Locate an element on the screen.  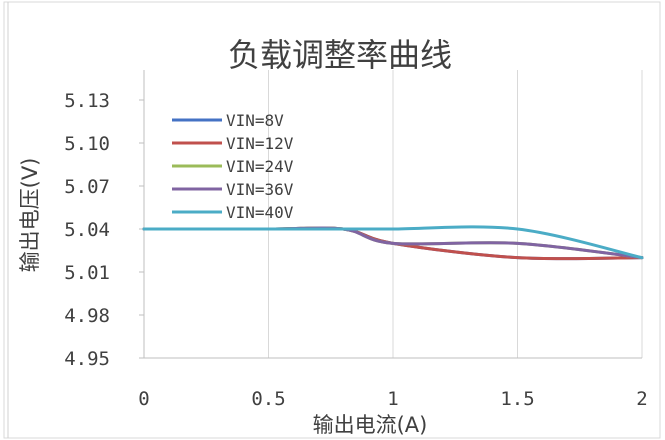
y-tick-label: 5.01 is located at coordinates (87, 273).